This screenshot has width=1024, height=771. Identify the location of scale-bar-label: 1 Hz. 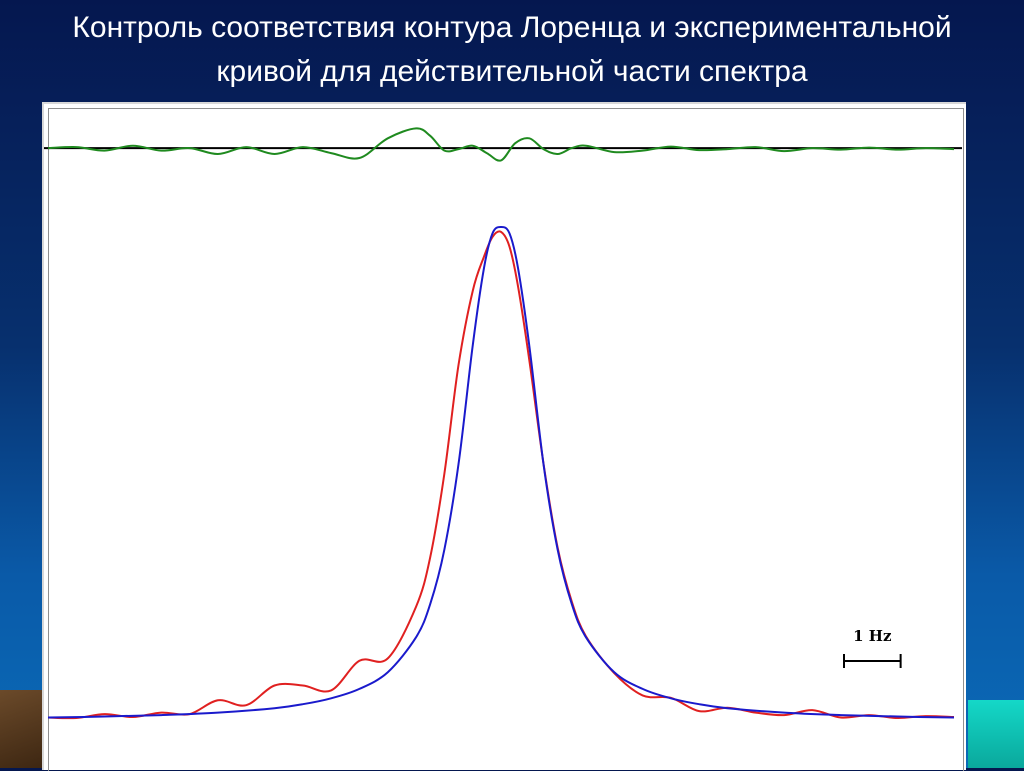
(872, 636).